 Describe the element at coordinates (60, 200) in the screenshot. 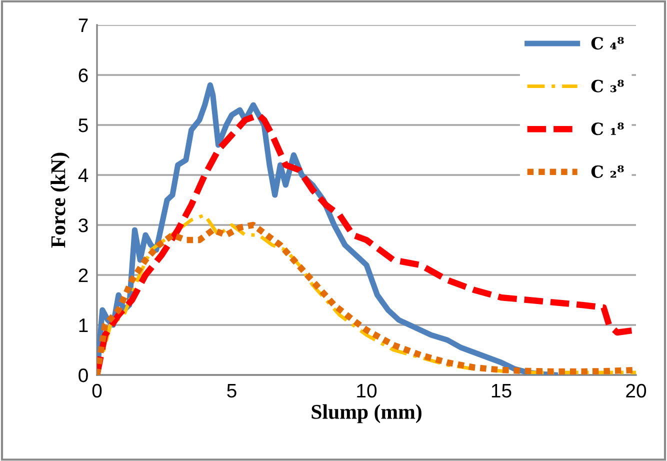

I see `y-axis-title: Force (kN)` at that location.